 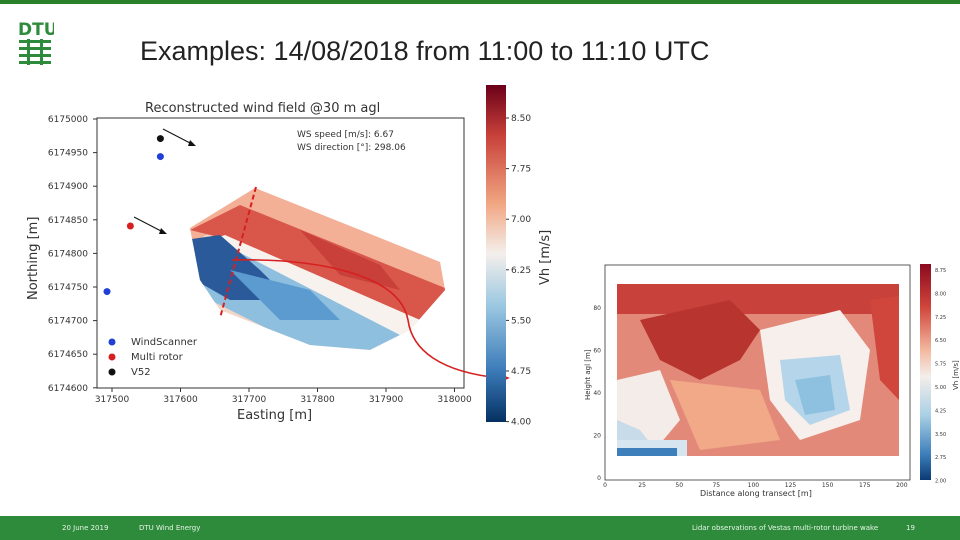 What do you see at coordinates (940, 365) in the screenshot?
I see `right-colorbar-tick: 5.75` at bounding box center [940, 365].